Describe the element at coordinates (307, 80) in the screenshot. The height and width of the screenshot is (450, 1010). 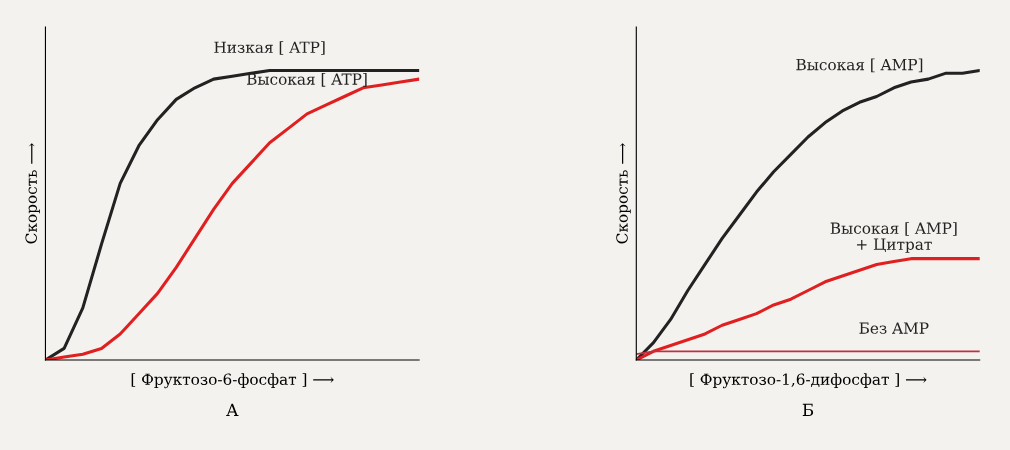
I see `series-label: Высокая [ ATP]` at that location.